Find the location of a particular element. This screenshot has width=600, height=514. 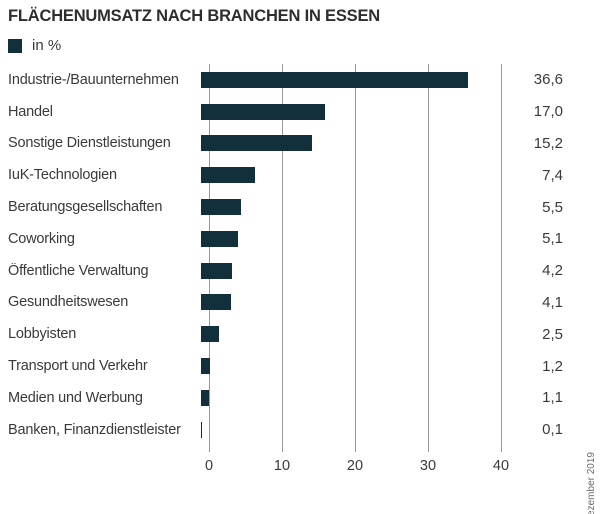

value-label: 0,1 is located at coordinates (552, 430).